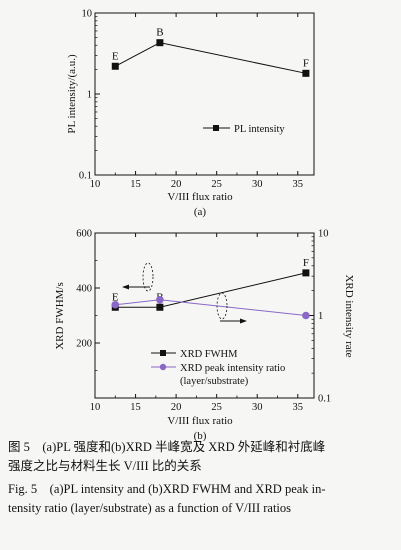  Describe the element at coordinates (231, 308) in the screenshot. I see `right-axis-indicator` at that location.